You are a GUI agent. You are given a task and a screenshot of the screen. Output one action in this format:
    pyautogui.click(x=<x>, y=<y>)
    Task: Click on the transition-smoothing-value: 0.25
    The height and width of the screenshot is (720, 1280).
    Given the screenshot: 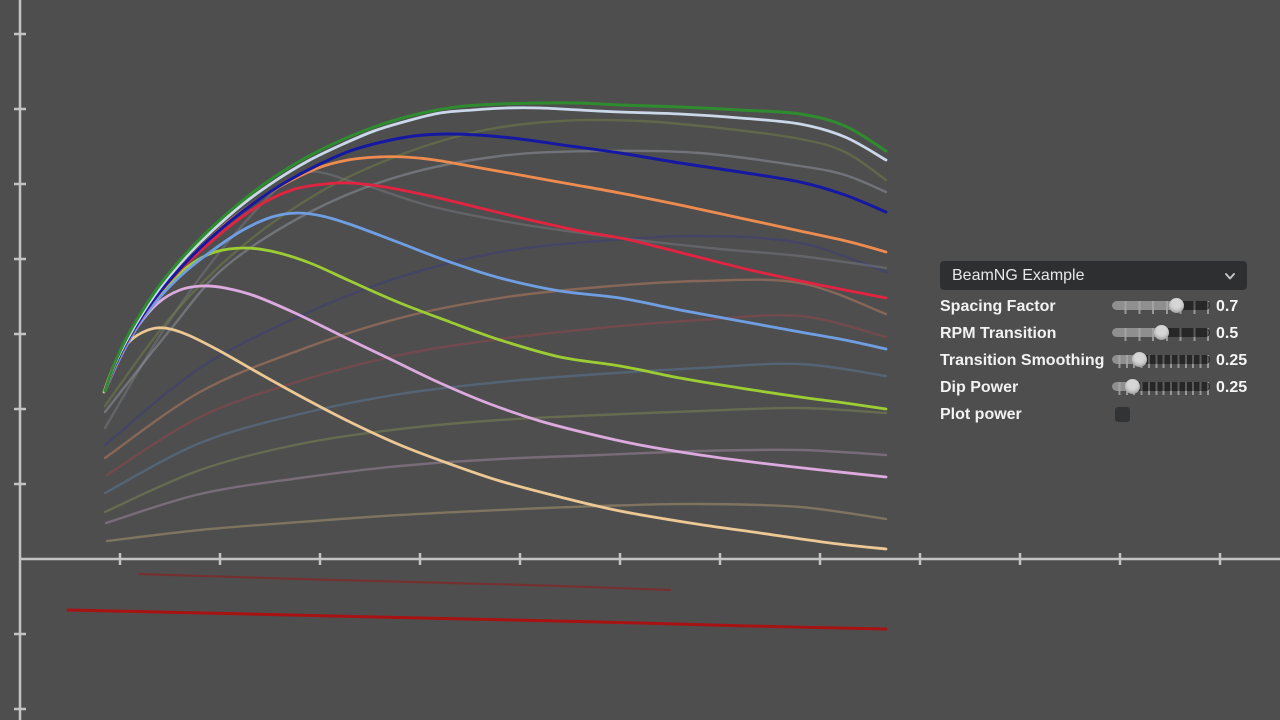 What is the action you would take?
    pyautogui.click(x=1232, y=360)
    